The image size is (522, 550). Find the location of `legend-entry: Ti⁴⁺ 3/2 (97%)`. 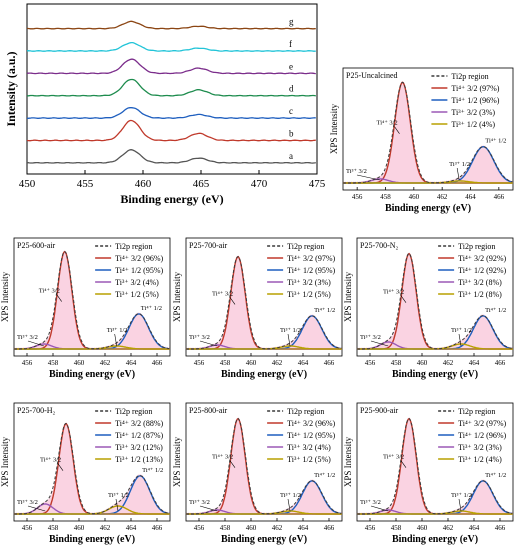

legend-entry: Ti⁴⁺ 3/2 (97%) is located at coordinates (482, 423).